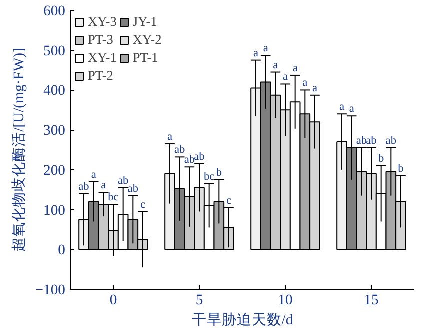 Image resolution: width=424 pixels, height=331 pixels. What do you see at coordinates (371, 300) in the screenshot?
I see `x-tick-label: 15` at bounding box center [371, 300].